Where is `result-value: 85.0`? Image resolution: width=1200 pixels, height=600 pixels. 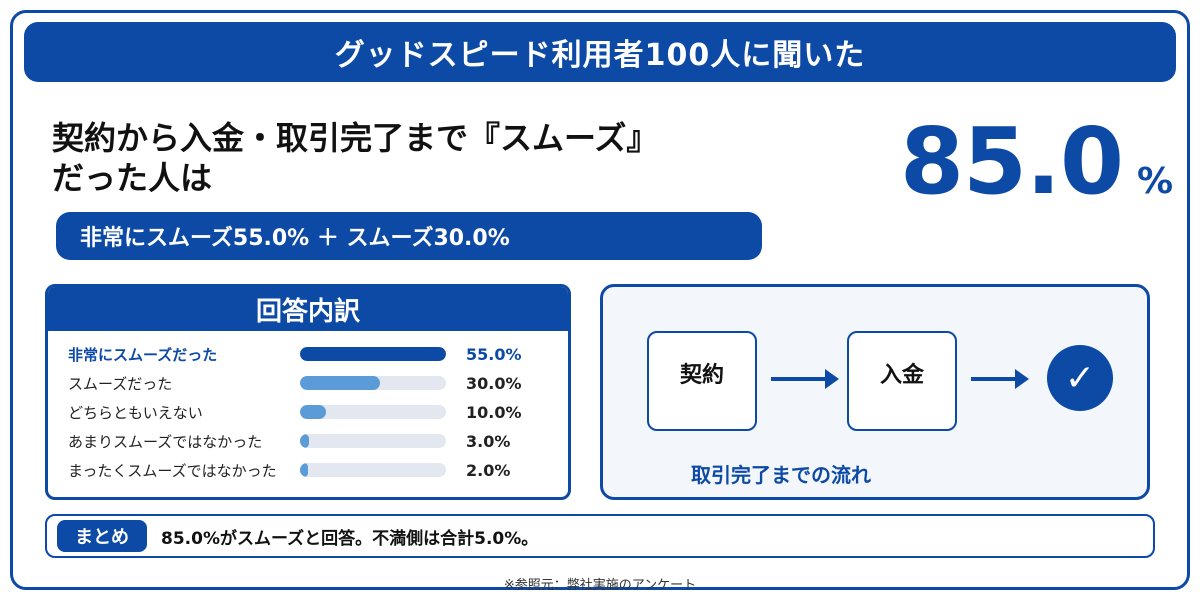 result-value: 85.0 is located at coordinates (1012, 161).